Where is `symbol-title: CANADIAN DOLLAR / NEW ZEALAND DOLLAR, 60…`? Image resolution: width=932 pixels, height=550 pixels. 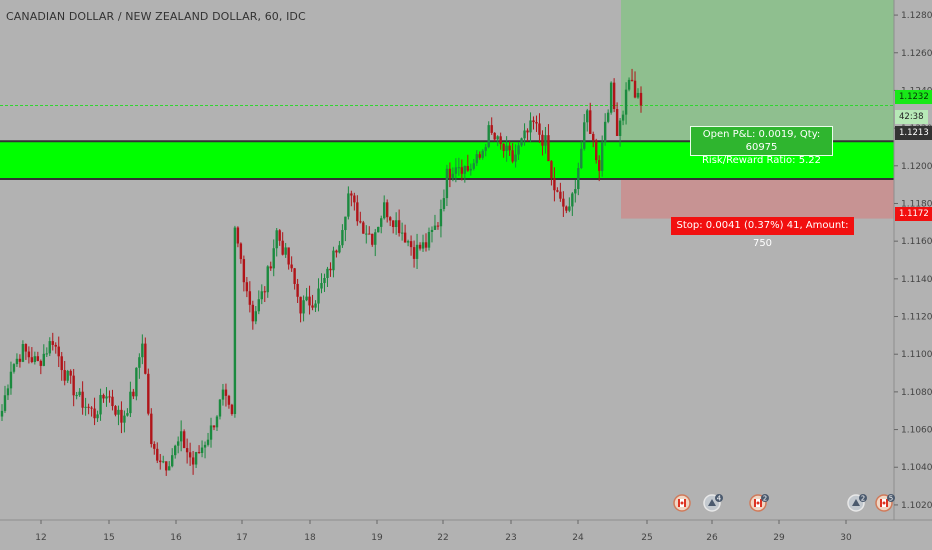
symbol-title: CANADIAN DOLLAR / NEW ZEALAND DOLLAR, 60… is located at coordinates (156, 16).